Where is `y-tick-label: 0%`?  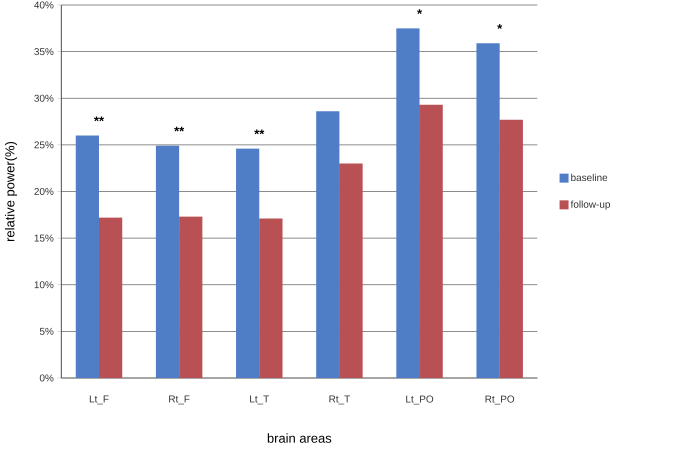 y-tick-label: 0% is located at coordinates (47, 378).